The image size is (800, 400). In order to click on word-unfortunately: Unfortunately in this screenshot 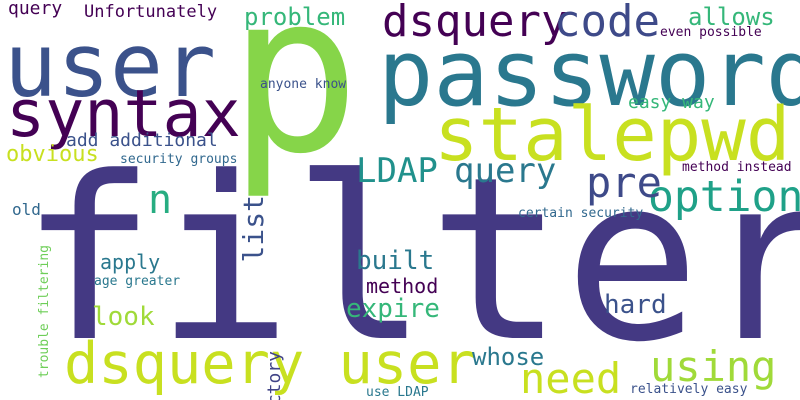, I will do `click(150, 12)`.